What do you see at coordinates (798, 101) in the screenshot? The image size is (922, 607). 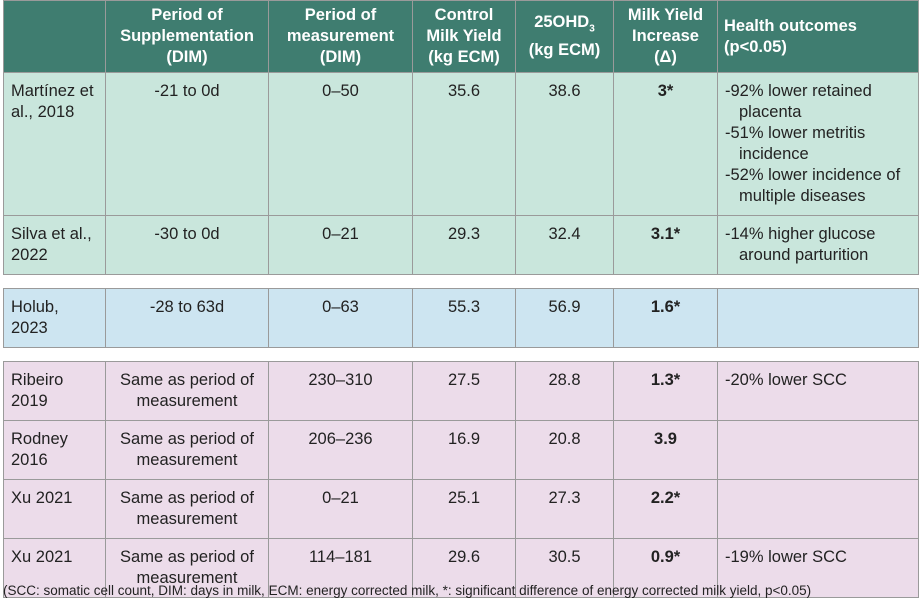 I see `outcome-item: -92% lower retained placenta` at bounding box center [798, 101].